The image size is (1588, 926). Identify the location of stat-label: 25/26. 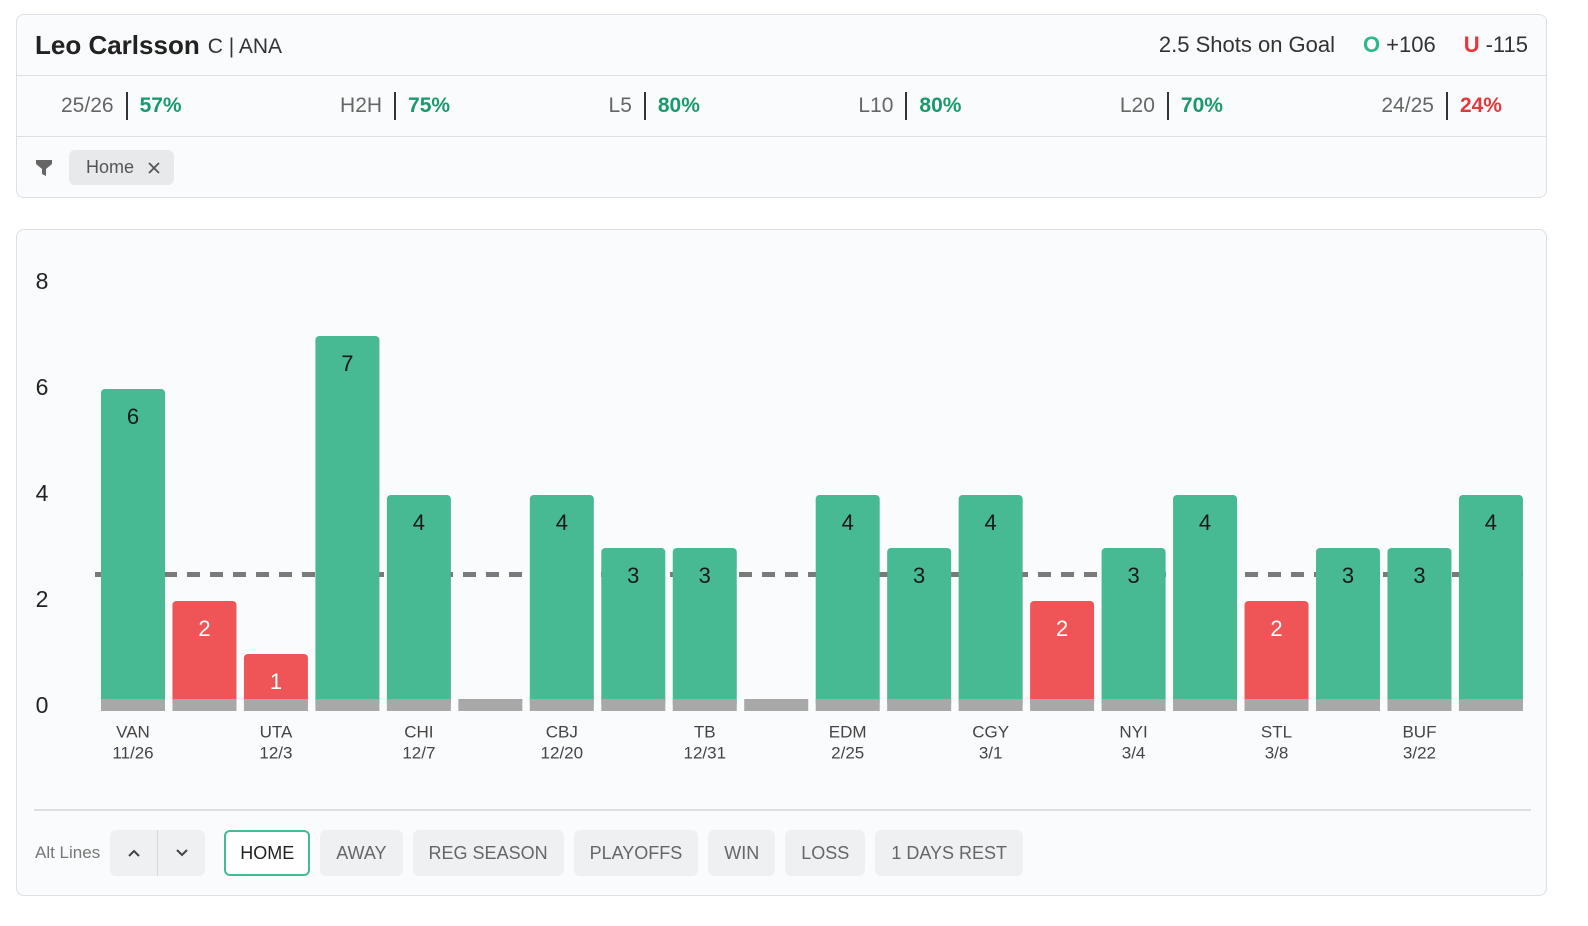
(87, 105).